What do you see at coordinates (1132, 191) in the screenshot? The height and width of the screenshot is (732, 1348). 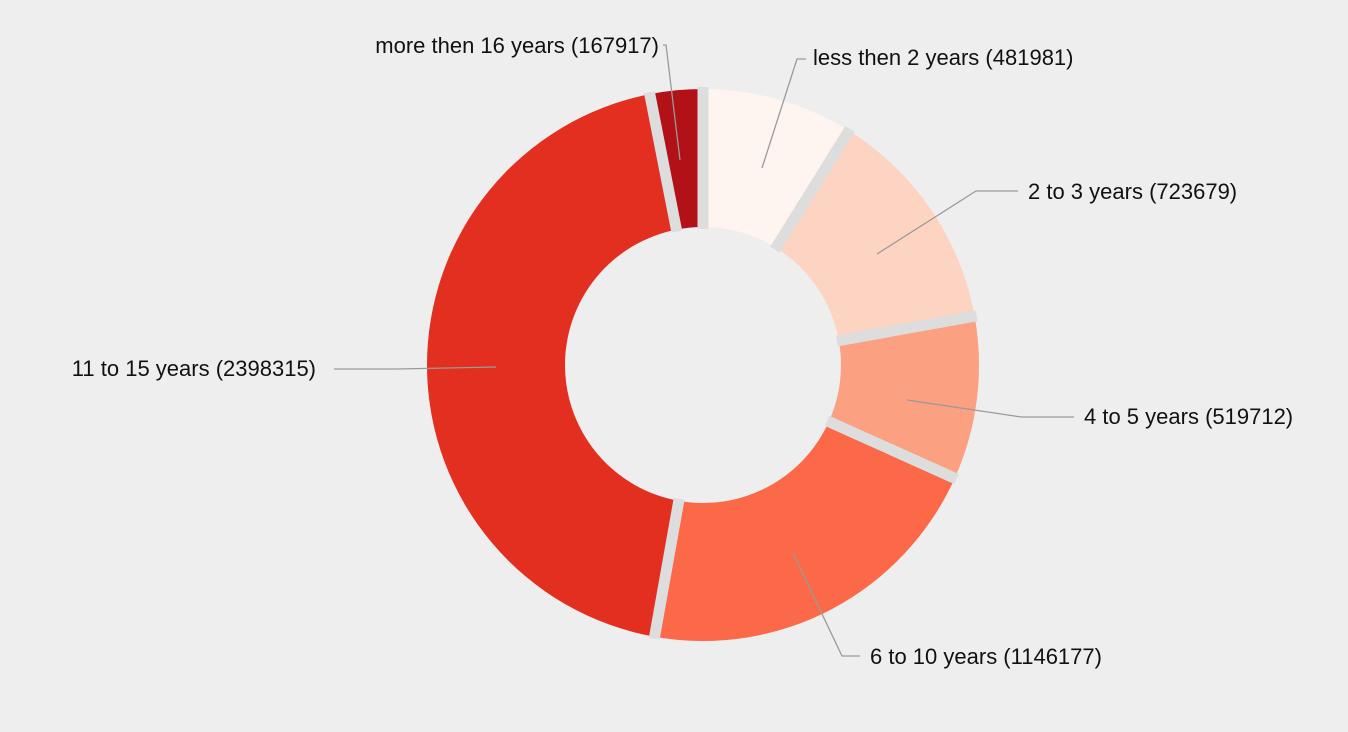 I see `slice-label-2-to-3-years: 2 to 3 years (723679)` at bounding box center [1132, 191].